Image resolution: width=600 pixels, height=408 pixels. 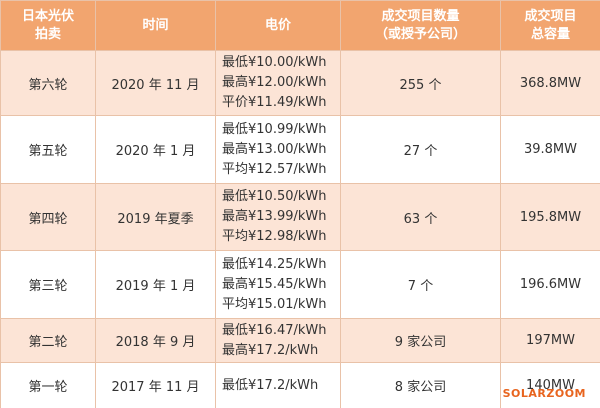 I want to click on price-cell: 最低¥10.50/kWh 最高¥13.99/kWh 平均¥12.98/kWh, so click(x=278, y=217).